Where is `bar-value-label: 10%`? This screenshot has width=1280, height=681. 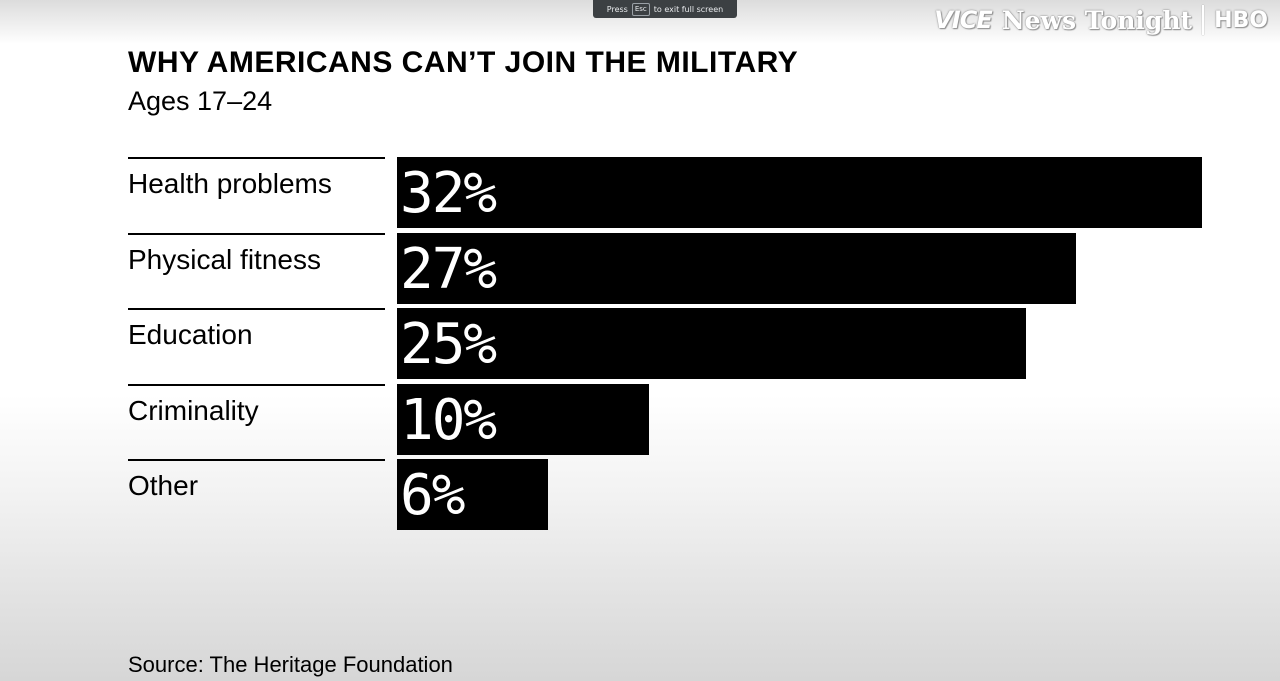 bar-value-label: 10% is located at coordinates (448, 420).